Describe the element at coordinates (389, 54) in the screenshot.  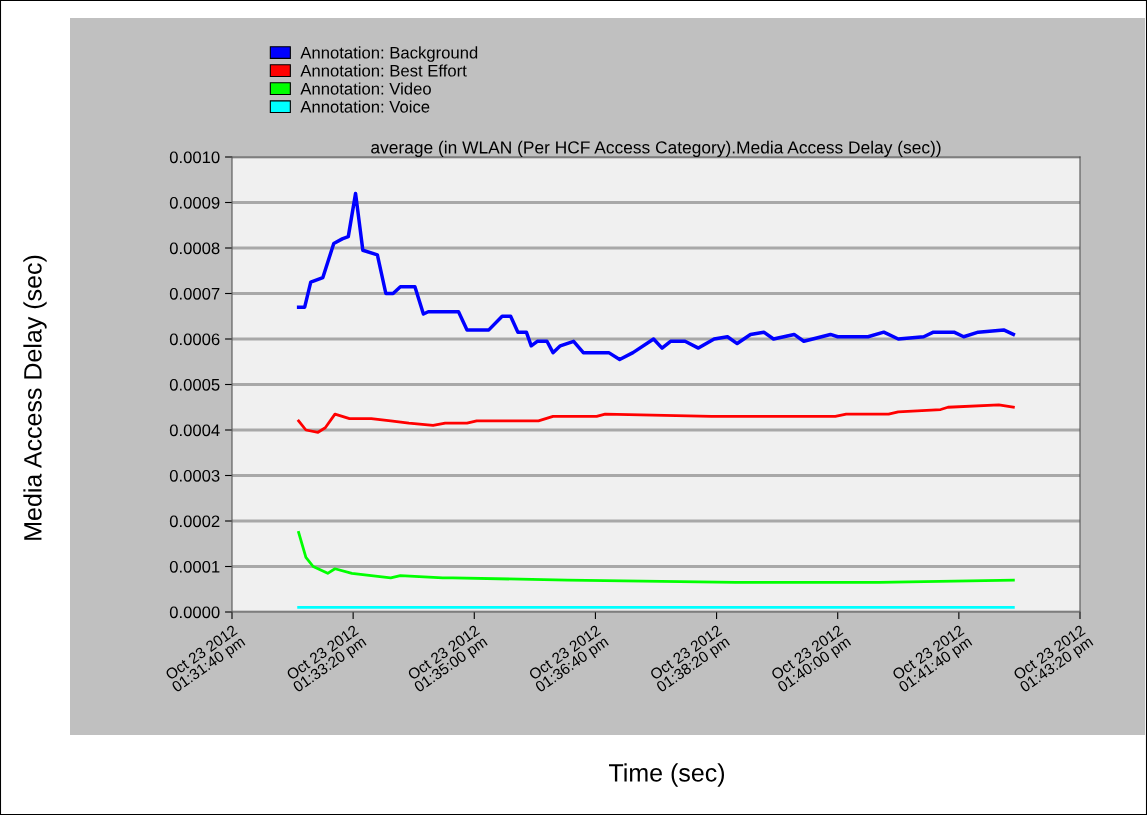
I see `legend-label: Annotation: Background` at that location.